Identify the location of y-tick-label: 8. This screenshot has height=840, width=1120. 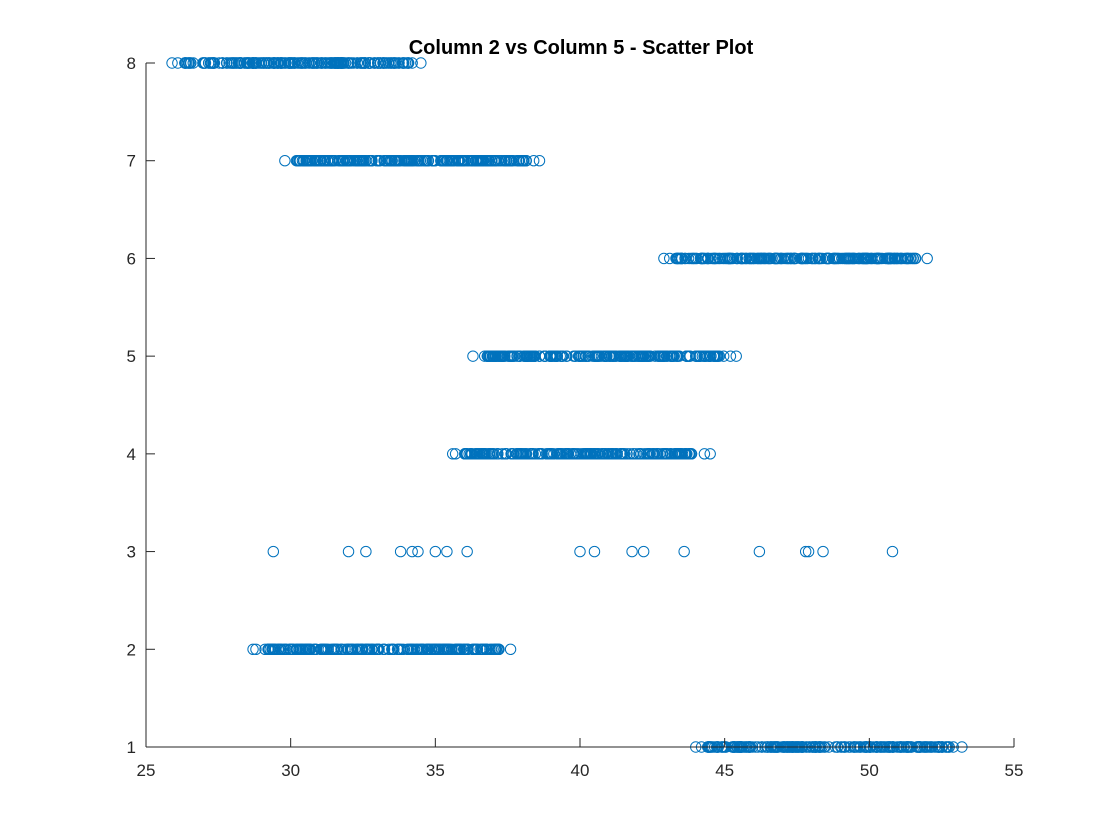
(131, 63).